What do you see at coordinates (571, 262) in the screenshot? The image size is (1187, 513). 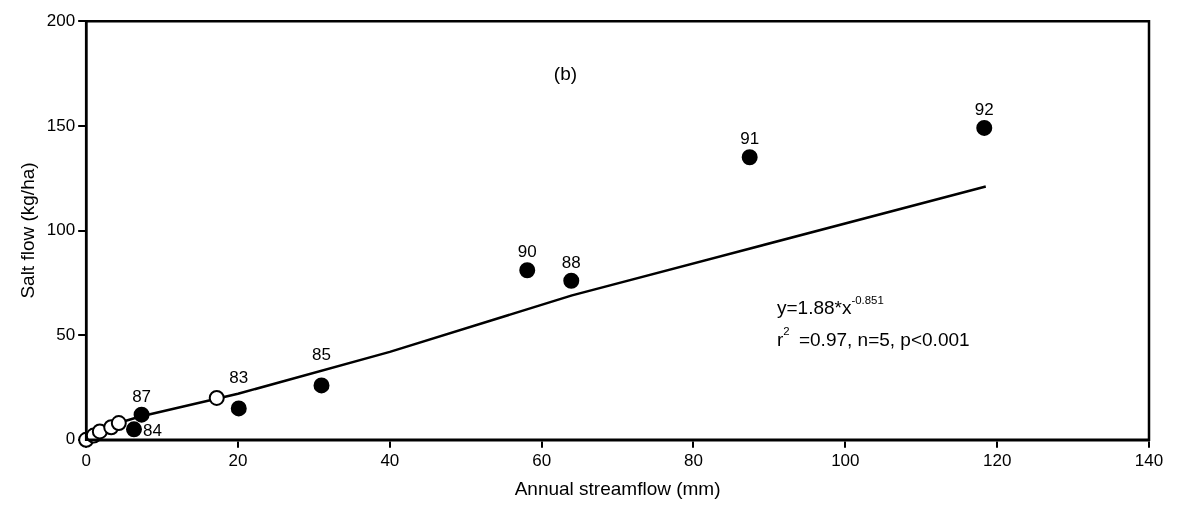 I see `annotation: 88` at bounding box center [571, 262].